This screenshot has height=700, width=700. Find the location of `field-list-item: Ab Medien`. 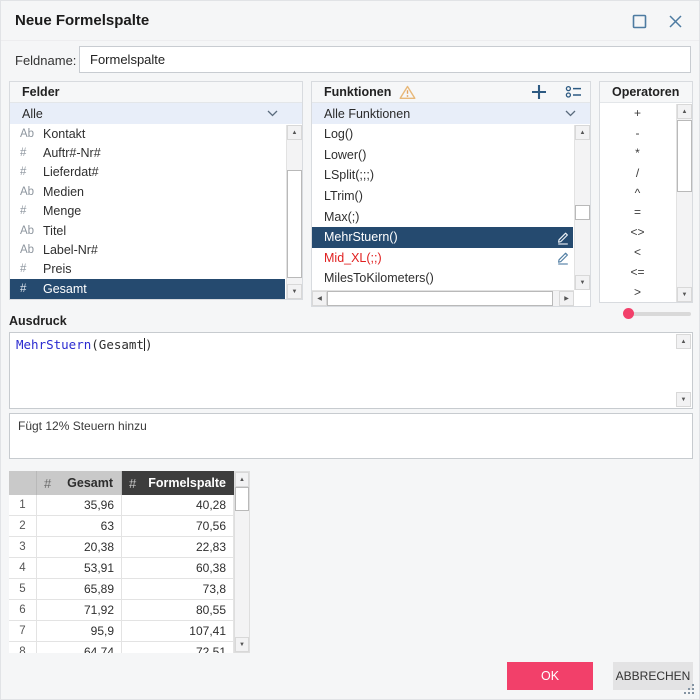

field-list-item: Ab Medien is located at coordinates (147, 191).